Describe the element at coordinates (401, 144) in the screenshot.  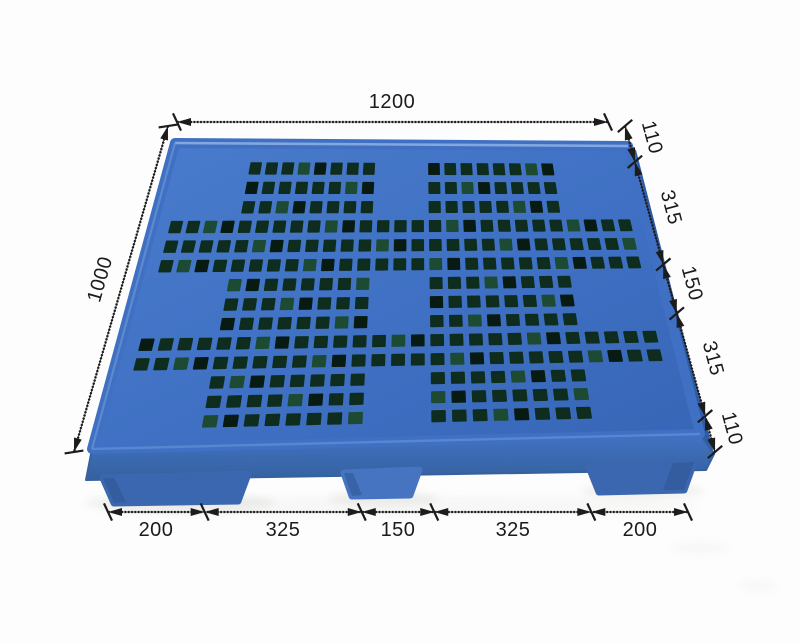
I see `deck-top-bevel` at that location.